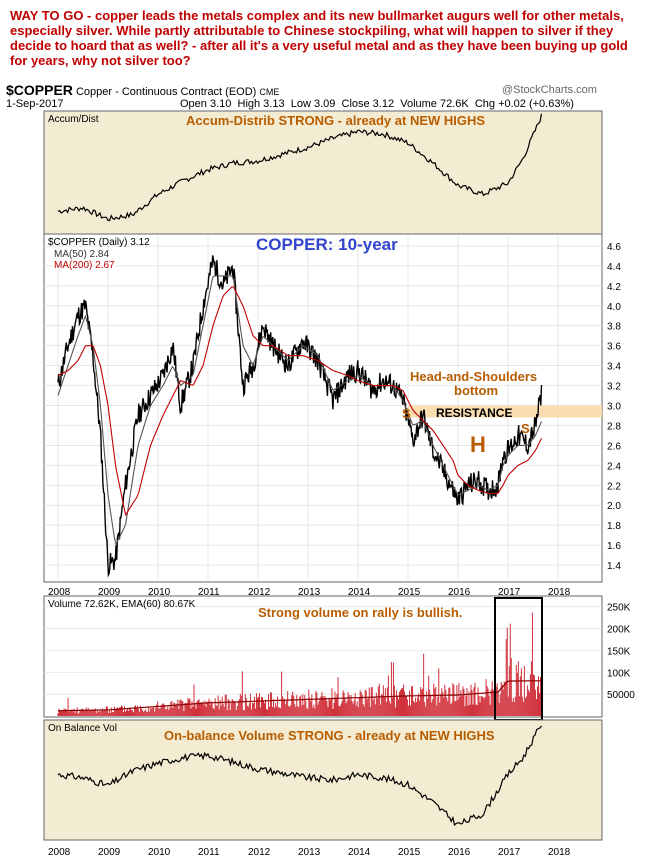 This screenshot has width=646, height=866. I want to click on obv-x-tick-label: 2014, so click(359, 852).